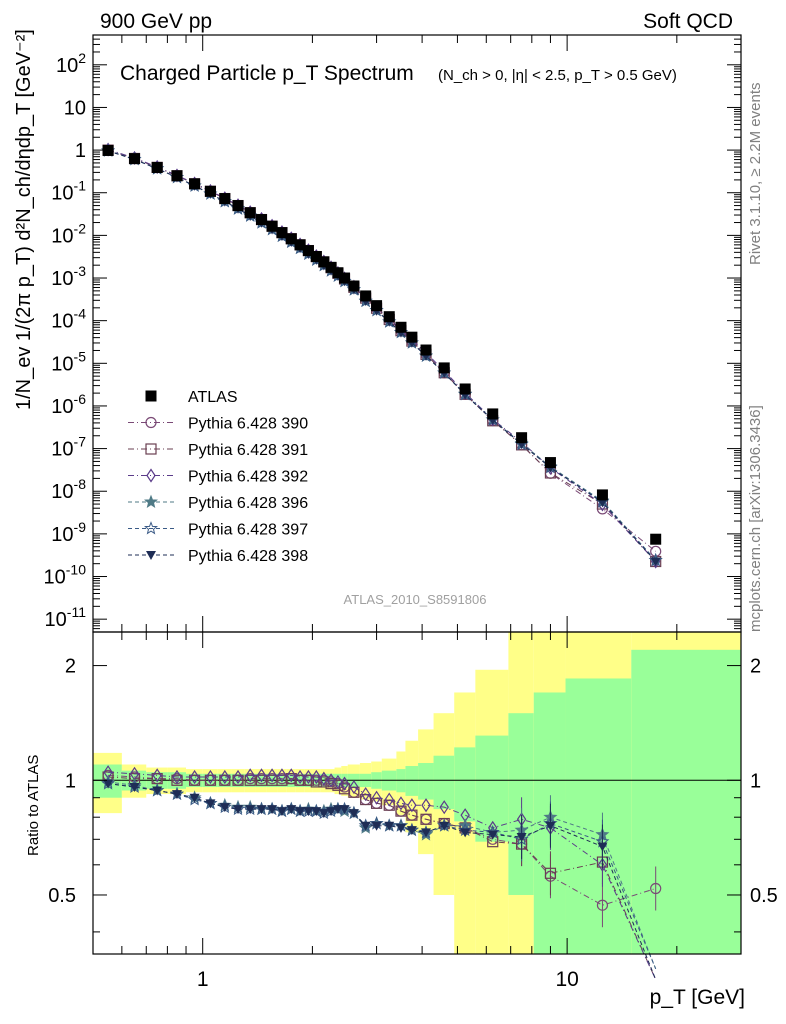 The image size is (786, 1024). Describe the element at coordinates (62, 896) in the screenshot. I see `ratio-y-tick-label: 0.5` at that location.